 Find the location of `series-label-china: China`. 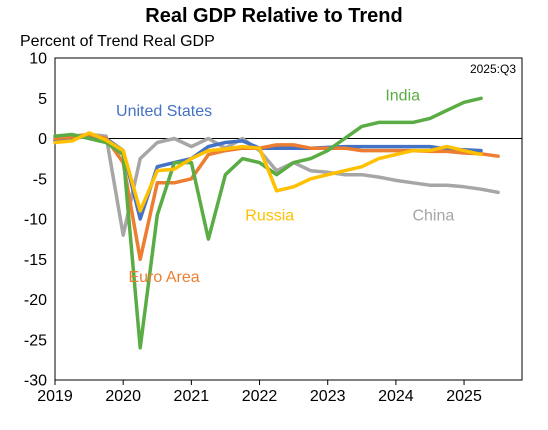

series-label-china: China is located at coordinates (433, 216).